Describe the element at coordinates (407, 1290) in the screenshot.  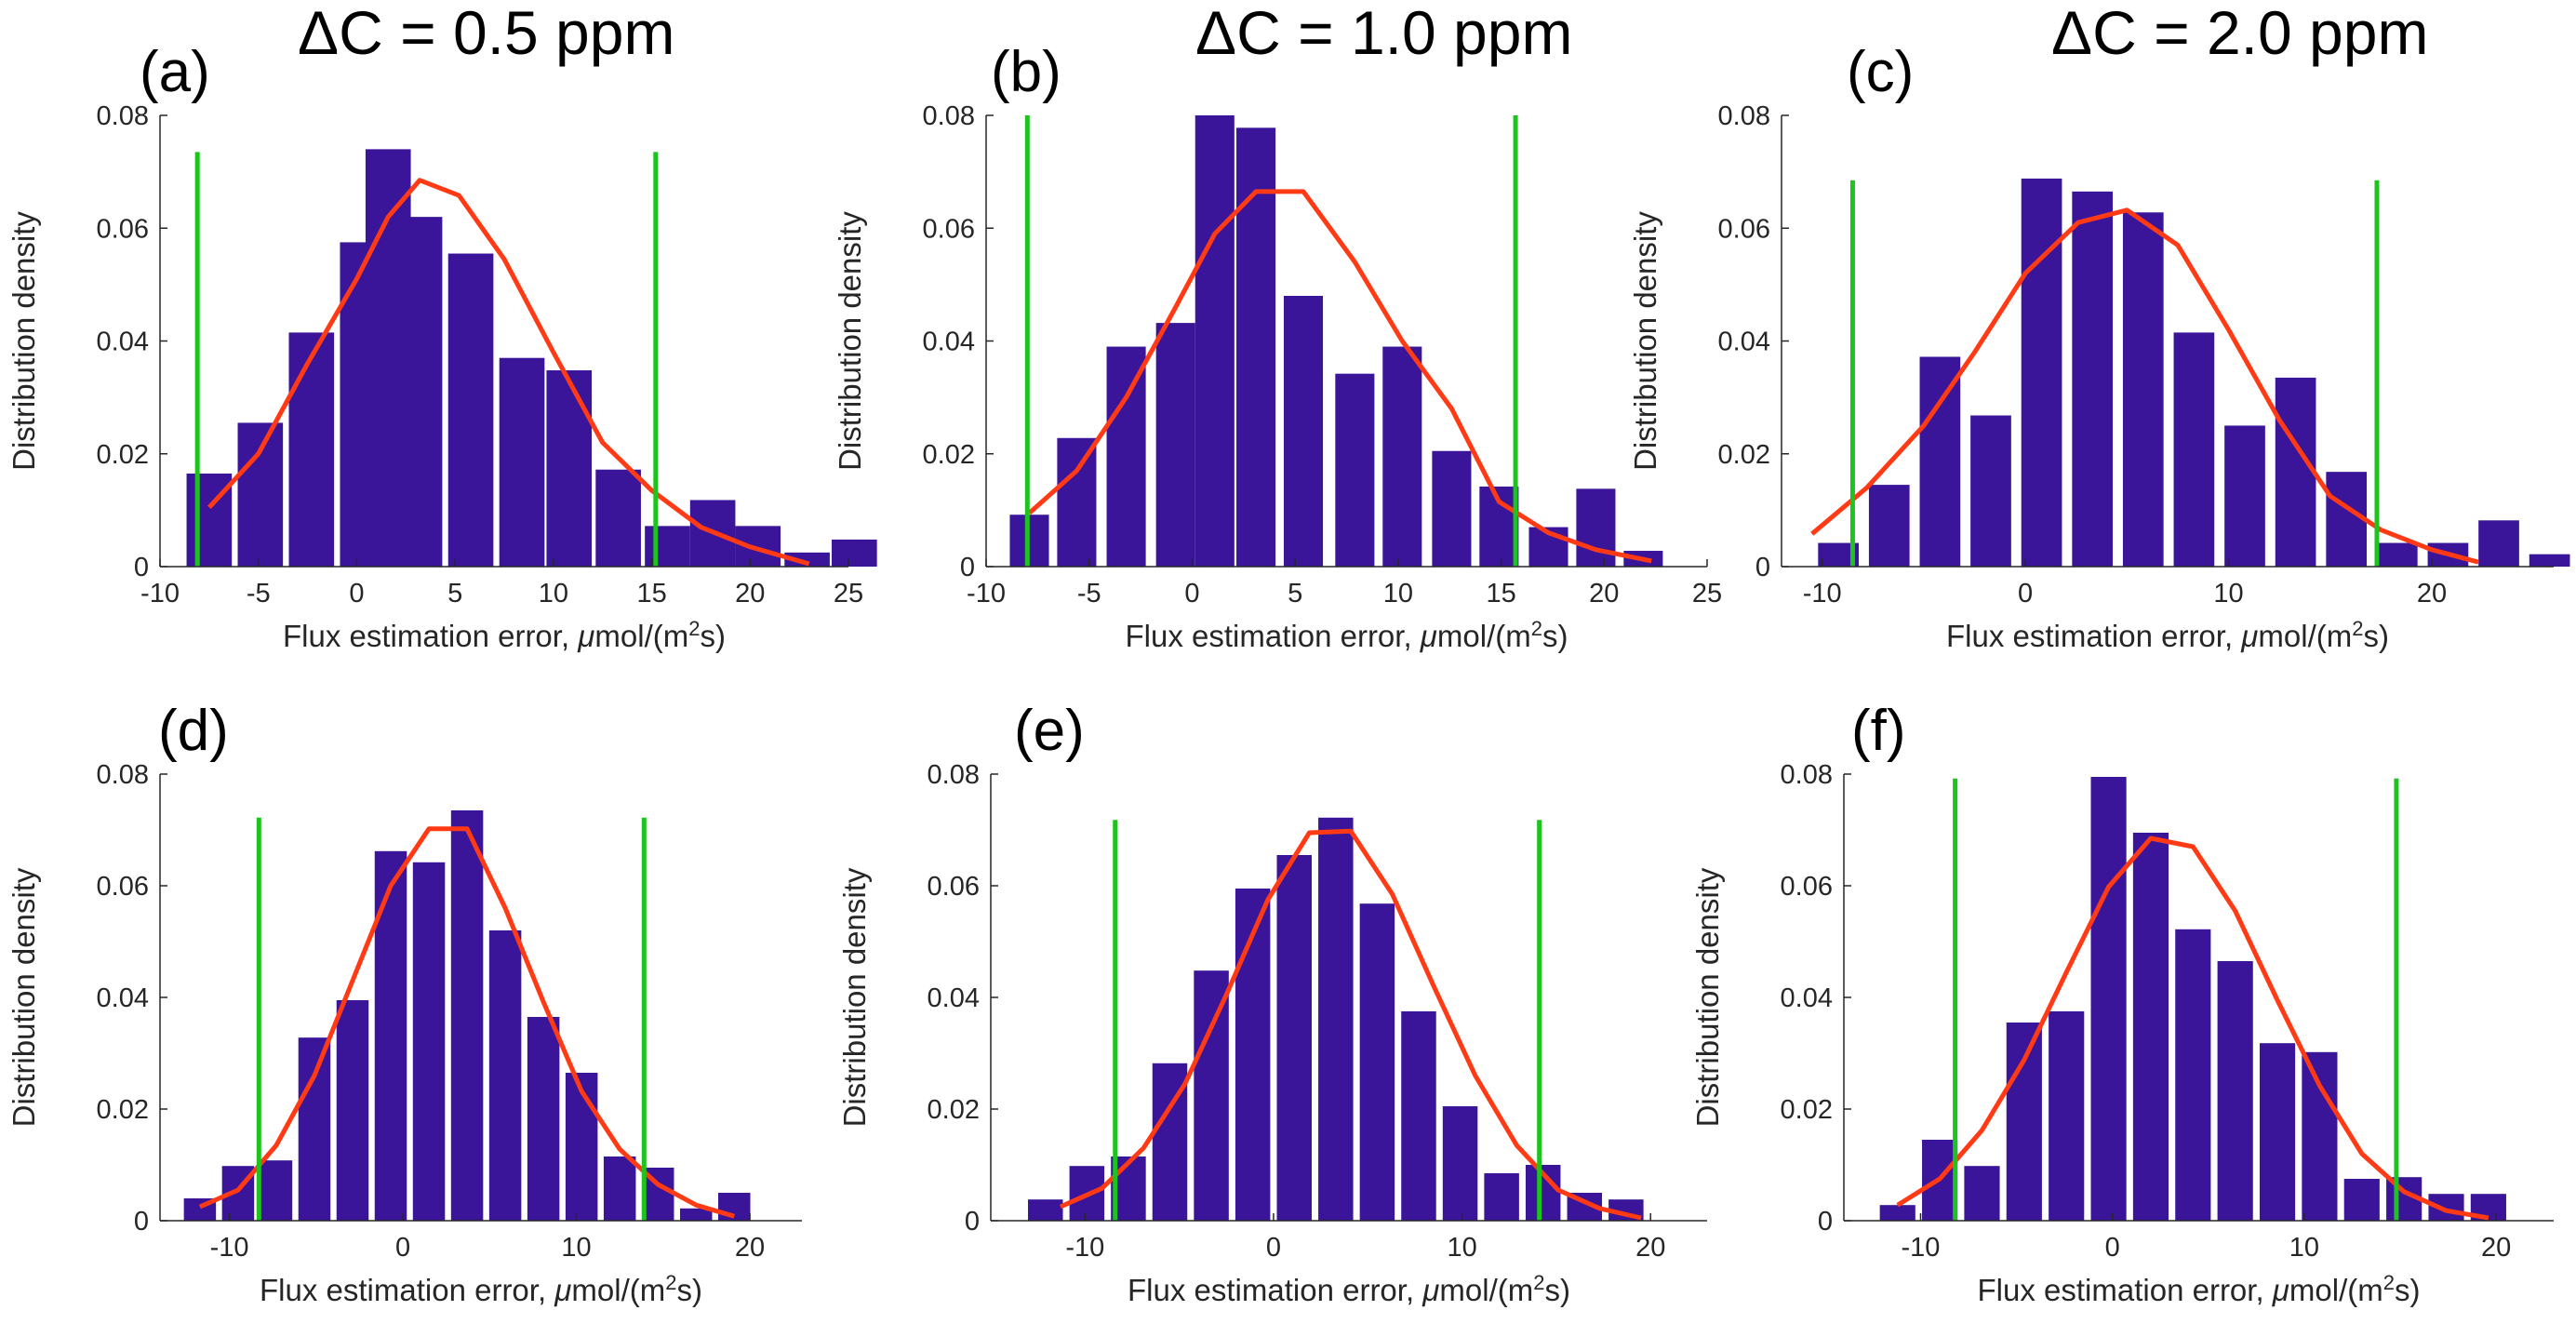
I see `x-axis-label-part: Flux estimation error,` at that location.